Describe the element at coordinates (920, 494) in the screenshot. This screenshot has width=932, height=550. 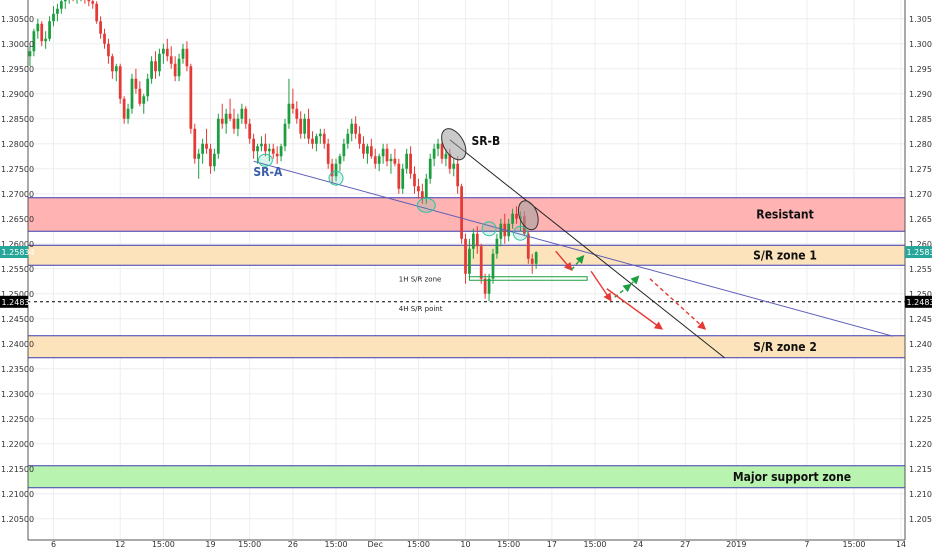
I see `y-tick-label-right: 1.21000` at that location.